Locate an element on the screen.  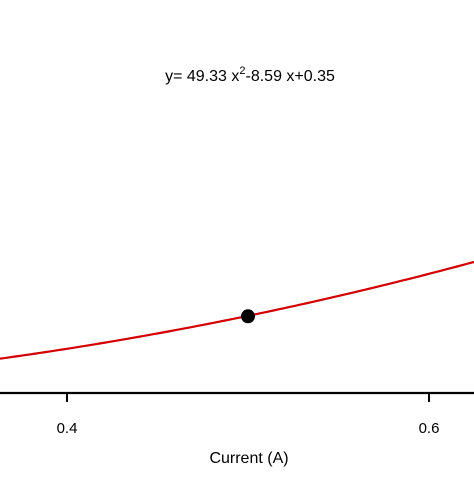
data-points-layer is located at coordinates (248, 316).